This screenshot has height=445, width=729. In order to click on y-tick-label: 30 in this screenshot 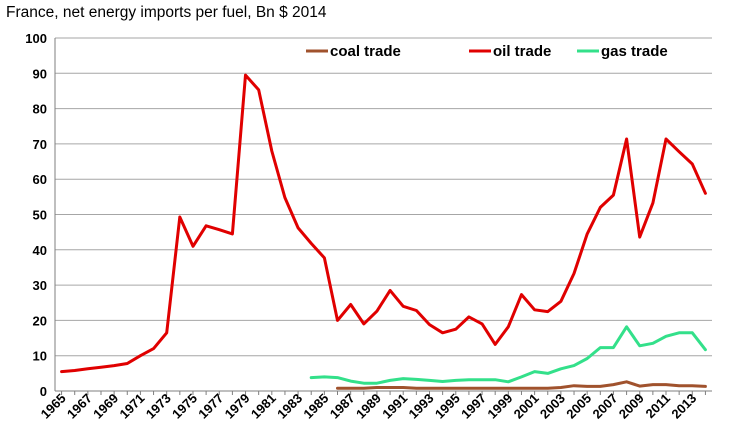, I will do `click(40, 285)`.